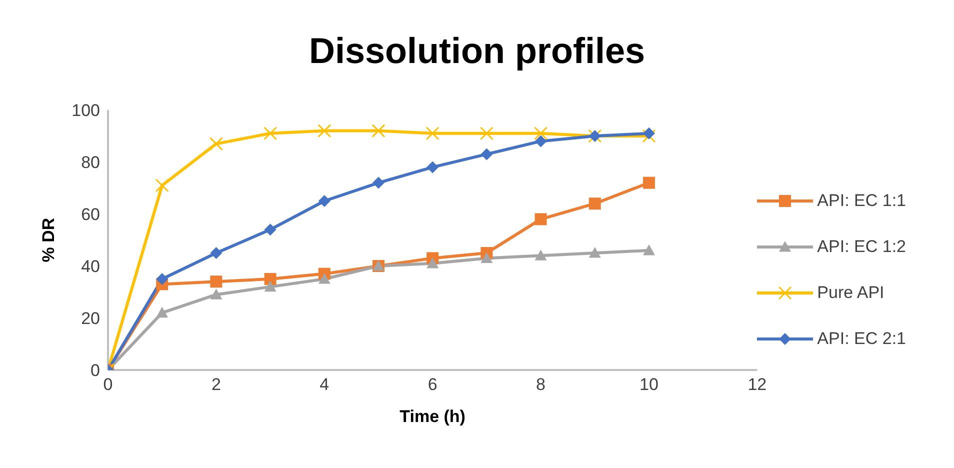  I want to click on x-tick-label: 12, so click(757, 384).